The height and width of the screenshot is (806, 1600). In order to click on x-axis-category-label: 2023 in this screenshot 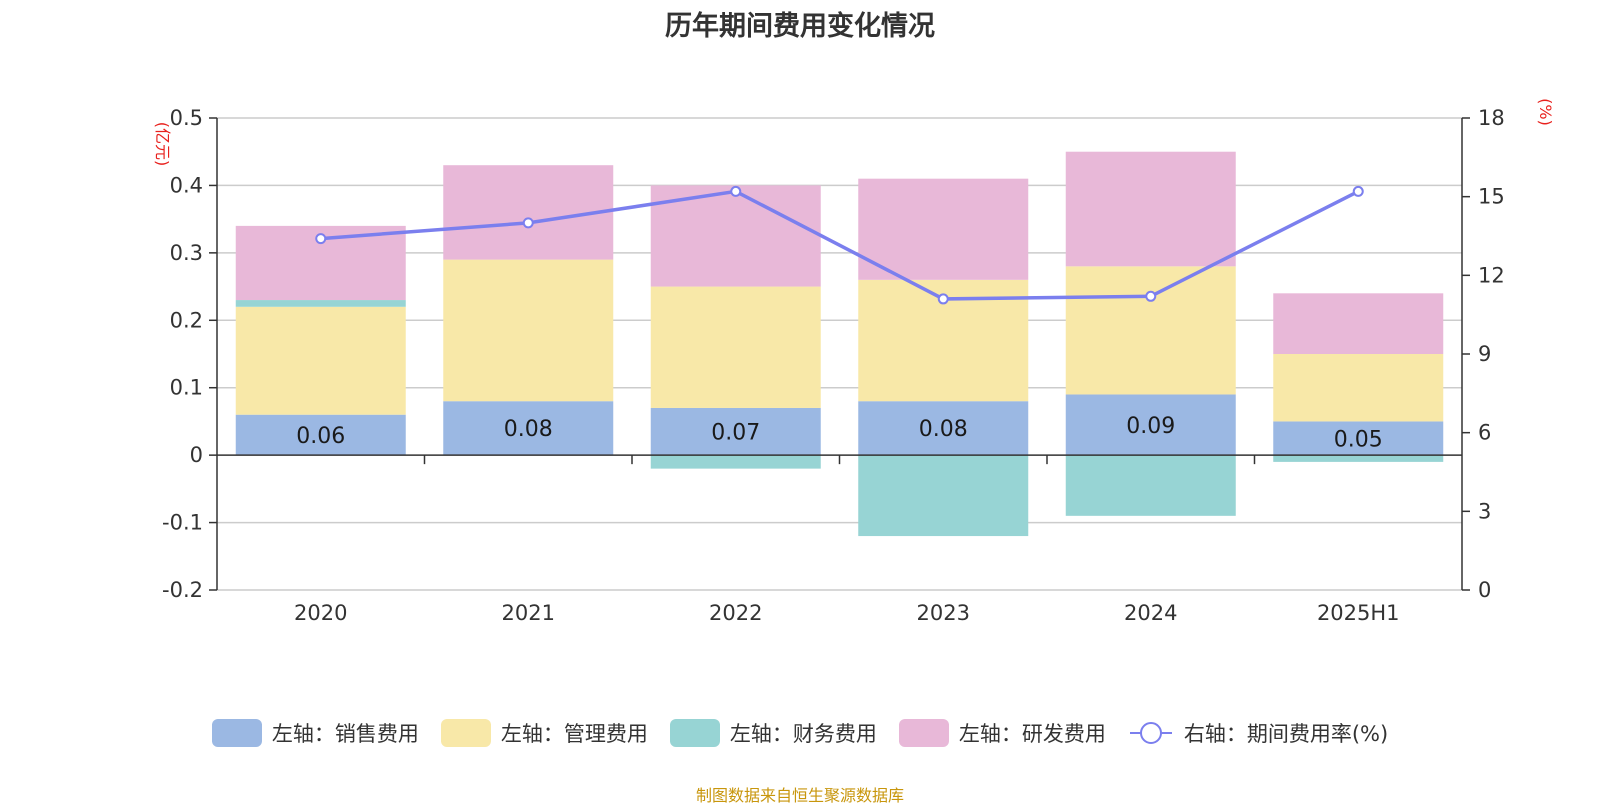, I will do `click(943, 613)`.